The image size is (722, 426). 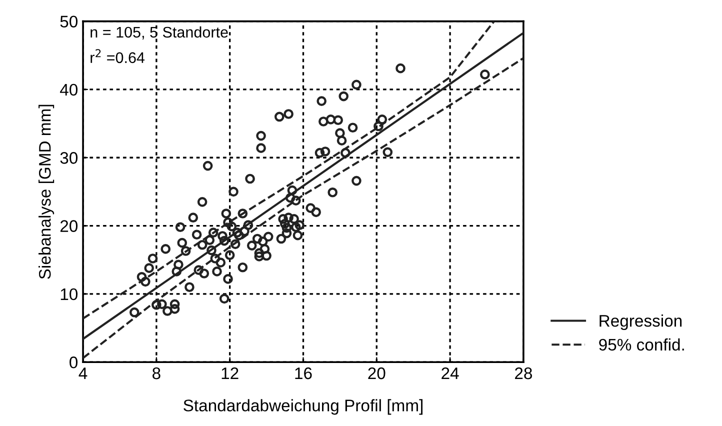 What do you see at coordinates (156, 373) in the screenshot?
I see `x-tick-label: 8` at bounding box center [156, 373].